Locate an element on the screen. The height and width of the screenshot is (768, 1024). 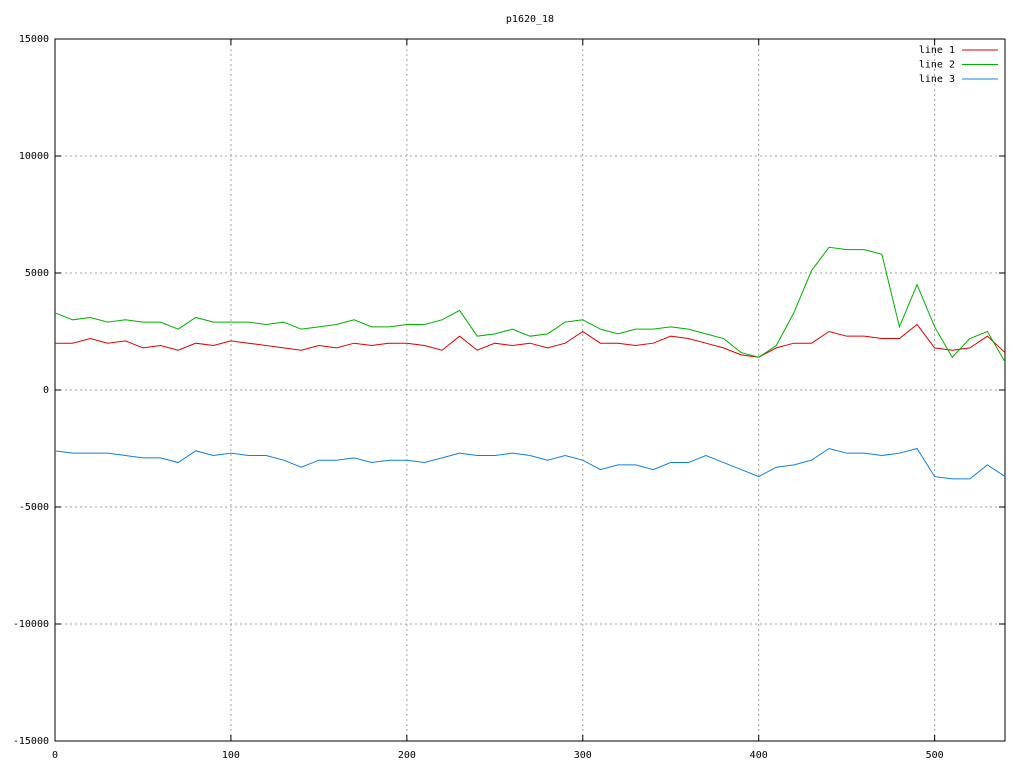
chart-title: p1620_18 is located at coordinates (530, 19).